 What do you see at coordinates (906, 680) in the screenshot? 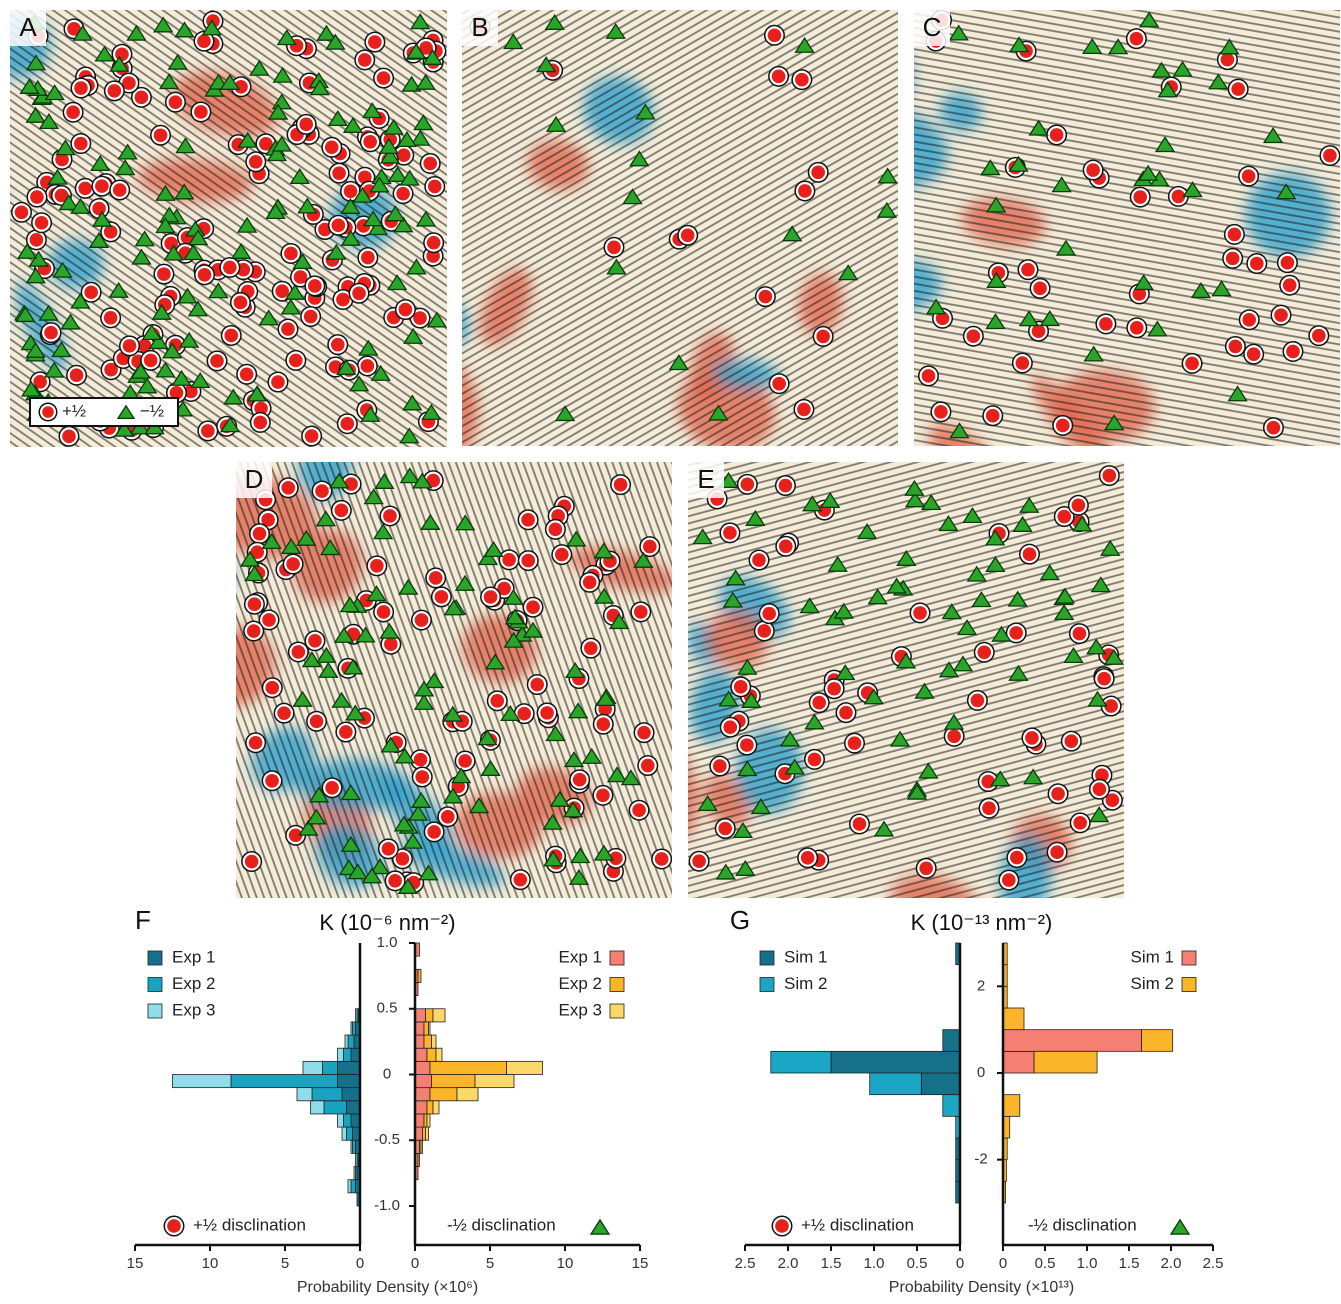
I see `image-panel: E` at bounding box center [906, 680].